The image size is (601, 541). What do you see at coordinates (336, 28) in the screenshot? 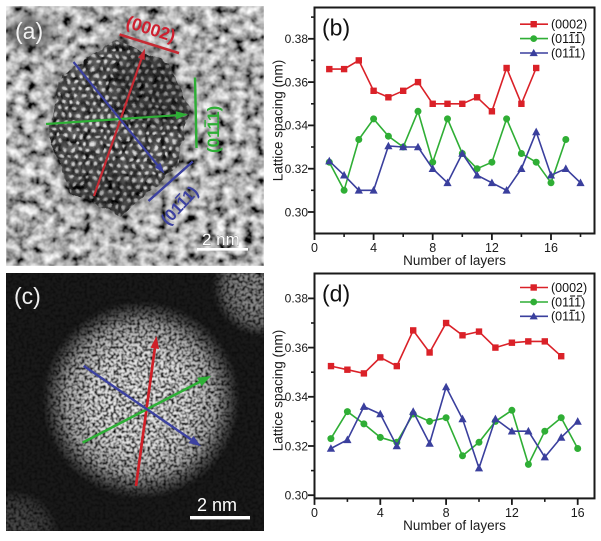
I see `svg-text: (b)` at bounding box center [336, 28].